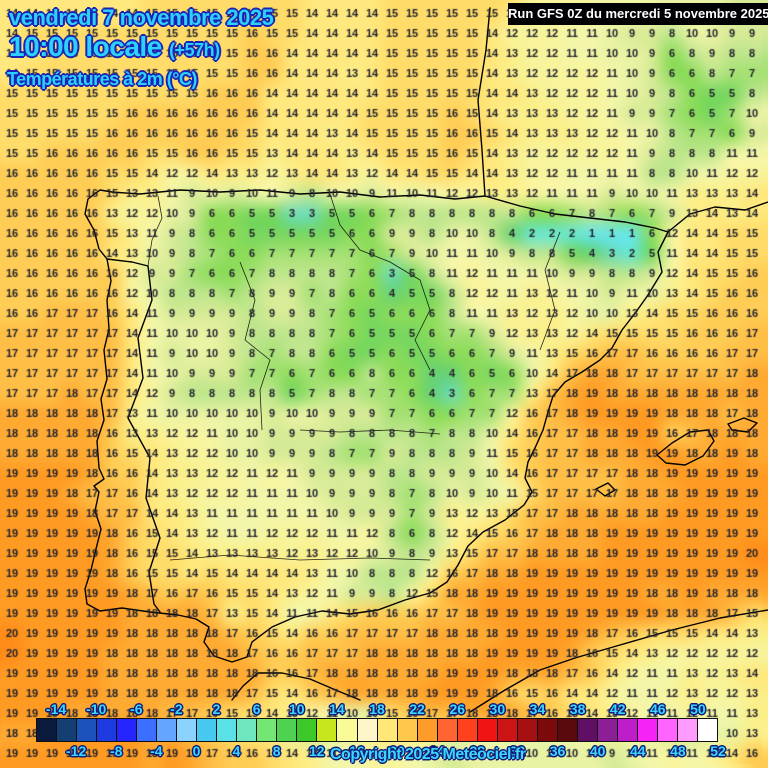  Describe the element at coordinates (457, 709) in the screenshot. I see `scale-tick-label: 26` at that location.